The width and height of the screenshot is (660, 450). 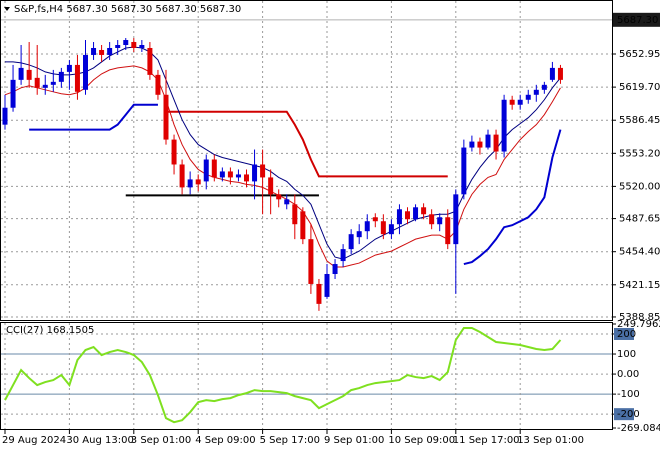 What do you see at coordinates (639, 186) in the screenshot?
I see `y-tick-label: 5520.00` at bounding box center [639, 186].